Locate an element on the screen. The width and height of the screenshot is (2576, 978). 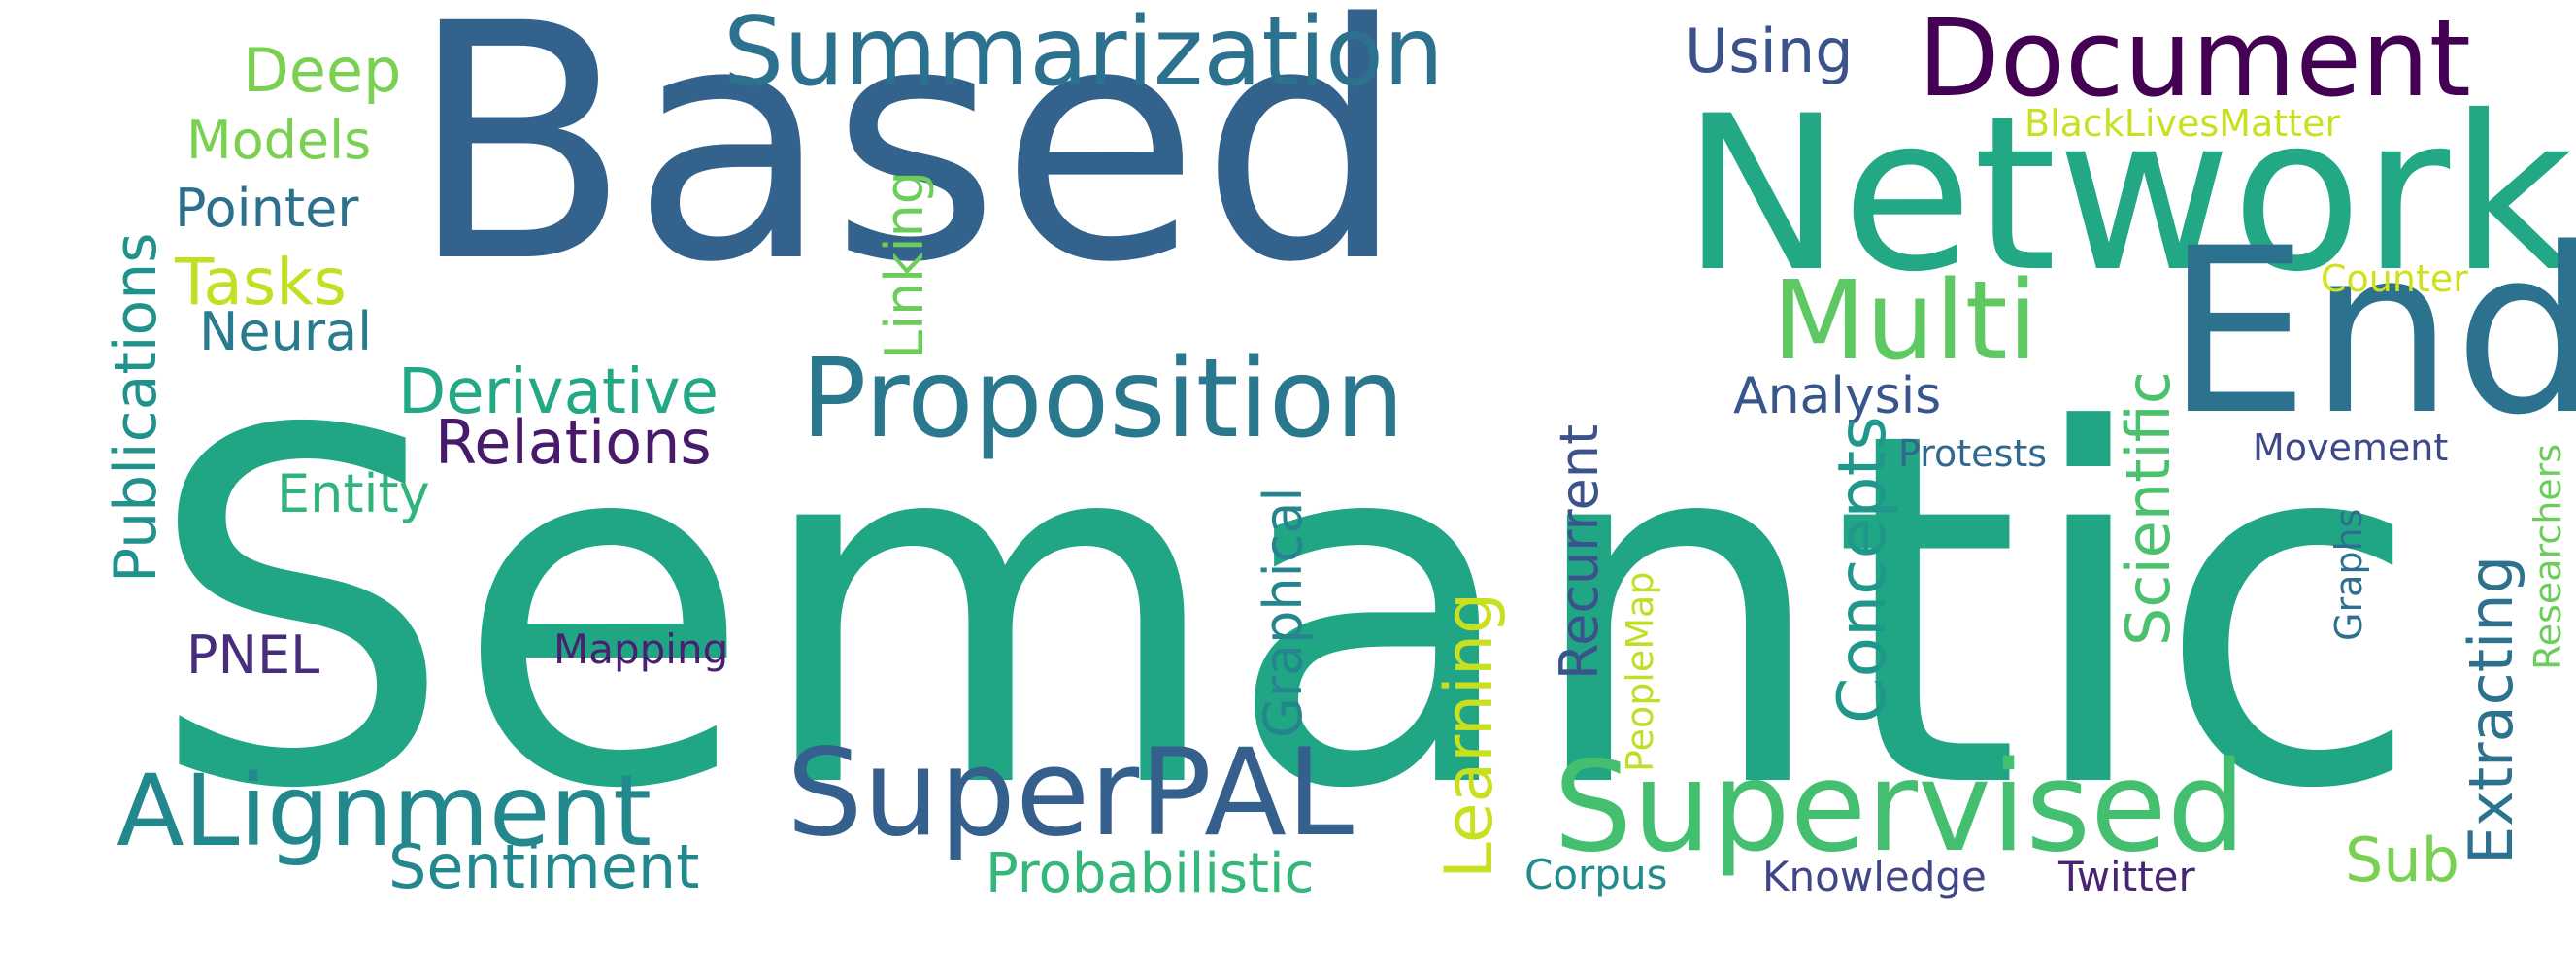
word-entity: Entity is located at coordinates (354, 493).